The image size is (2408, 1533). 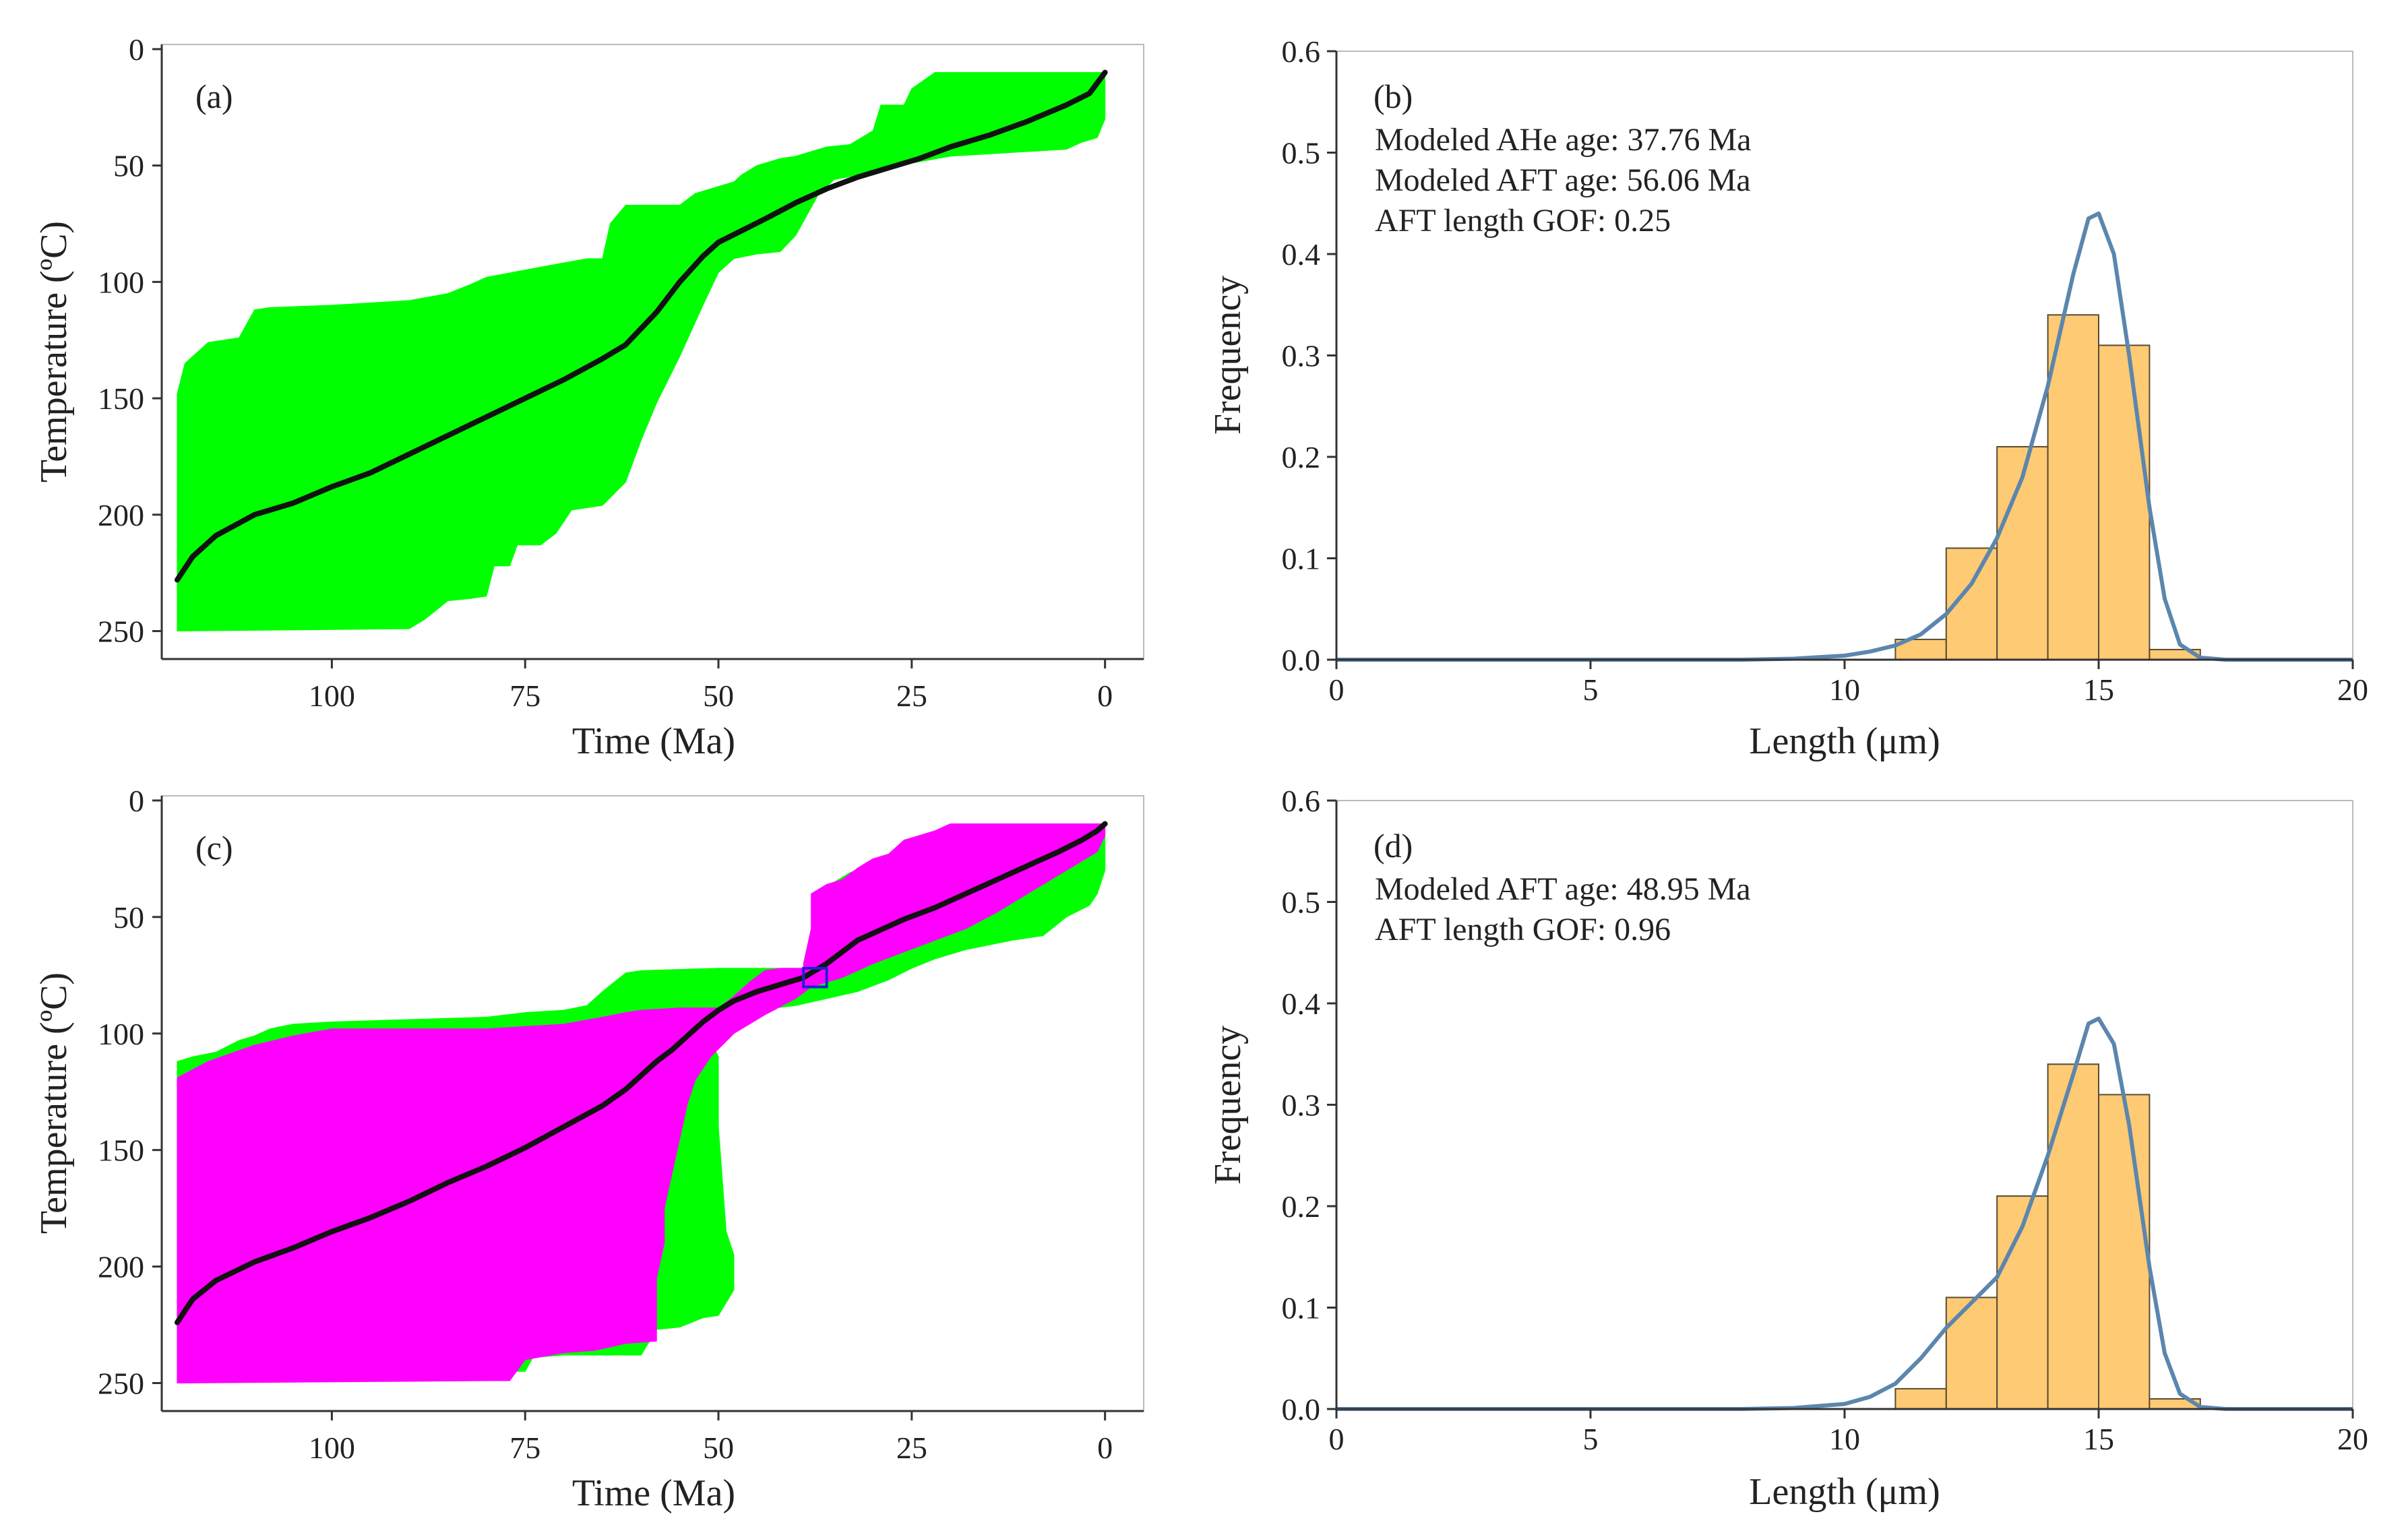 I want to click on panel-d-annotation-aft-age: Modeled AFT age: 48.95 Ma, so click(x=1563, y=889).